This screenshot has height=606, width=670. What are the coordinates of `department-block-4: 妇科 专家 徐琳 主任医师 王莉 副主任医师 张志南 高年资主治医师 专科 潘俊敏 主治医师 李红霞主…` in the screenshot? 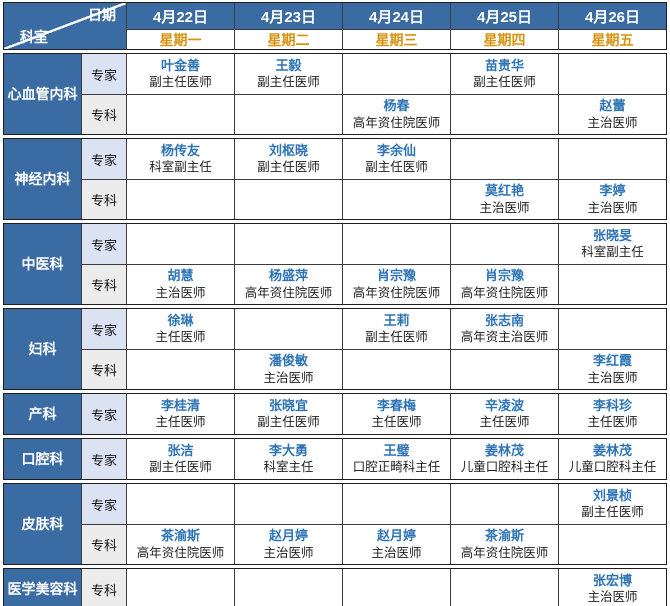 It's located at (335, 349).